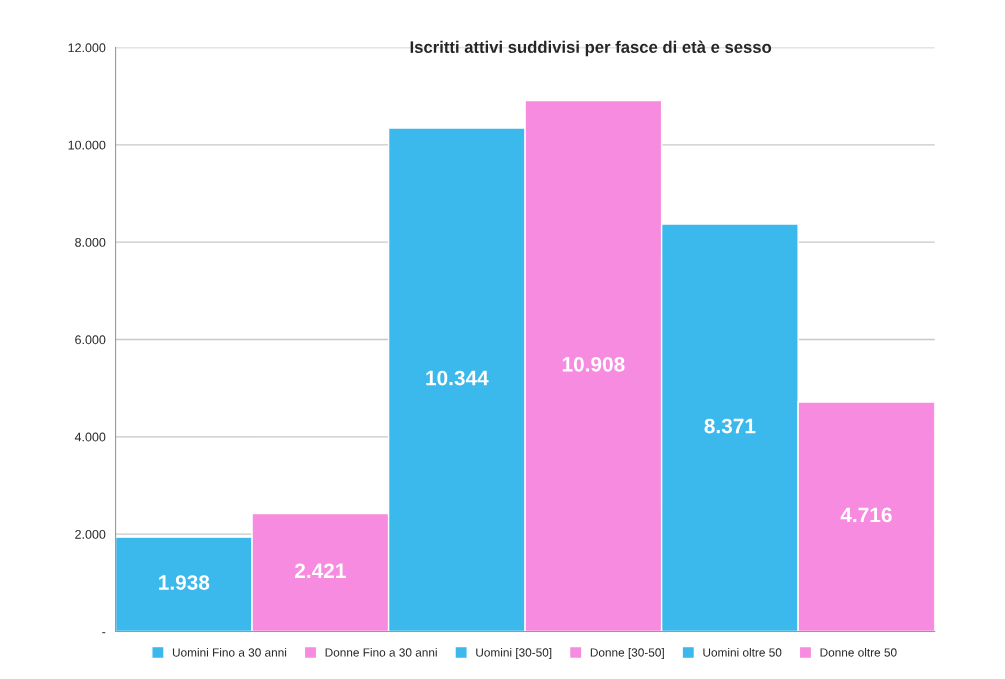  What do you see at coordinates (514, 653) in the screenshot?
I see `legend-label: Uomini [30-50]` at bounding box center [514, 653].